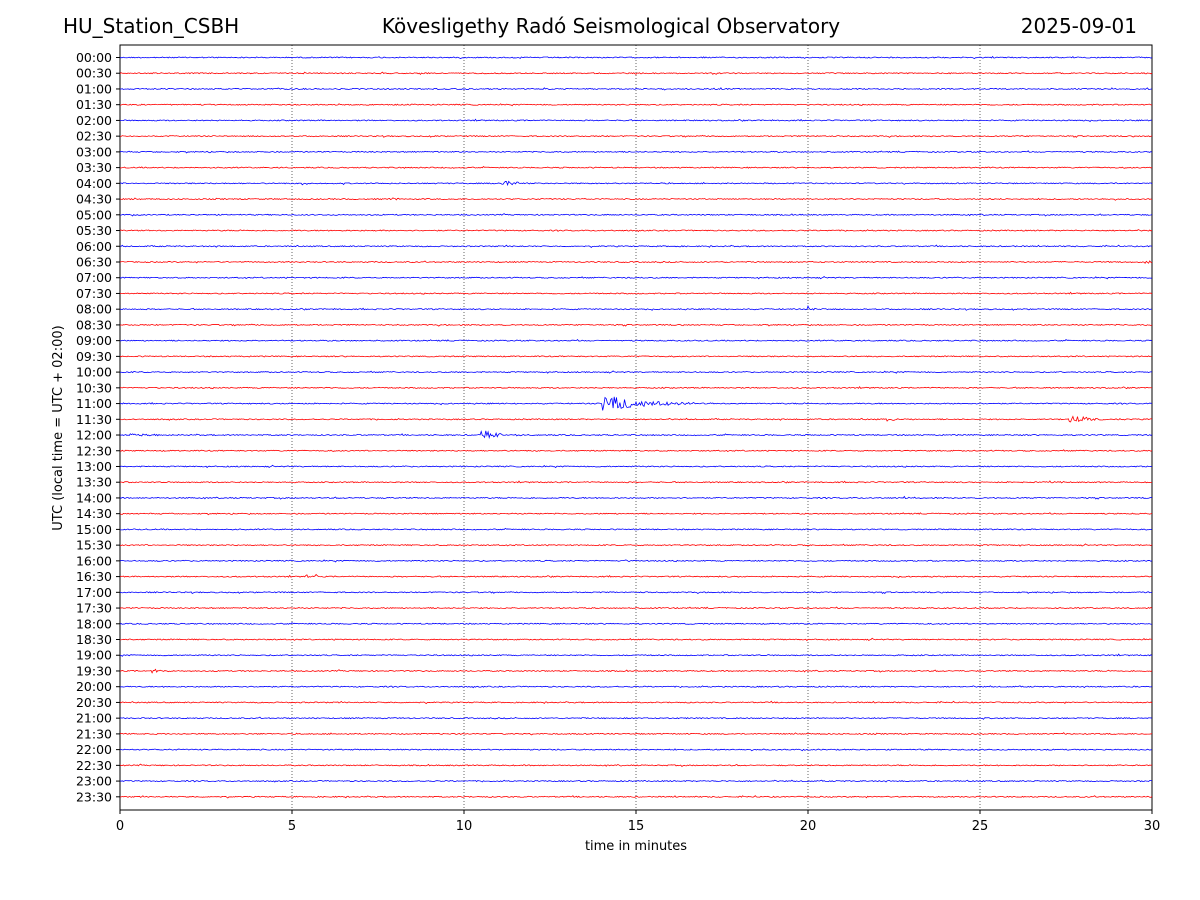  I want to click on y-tick-label: 20:30, so click(94, 702).